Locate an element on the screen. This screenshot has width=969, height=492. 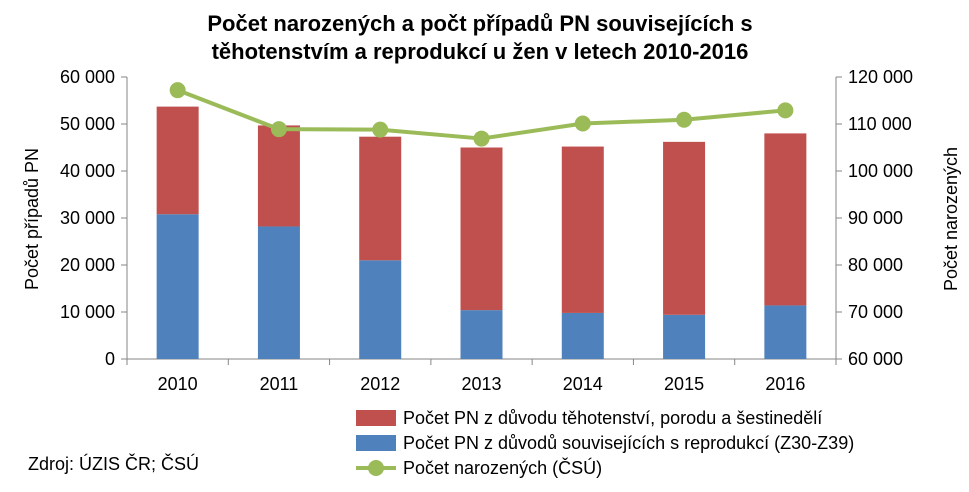
y2-tick-label: 70 000 is located at coordinates (875, 312).